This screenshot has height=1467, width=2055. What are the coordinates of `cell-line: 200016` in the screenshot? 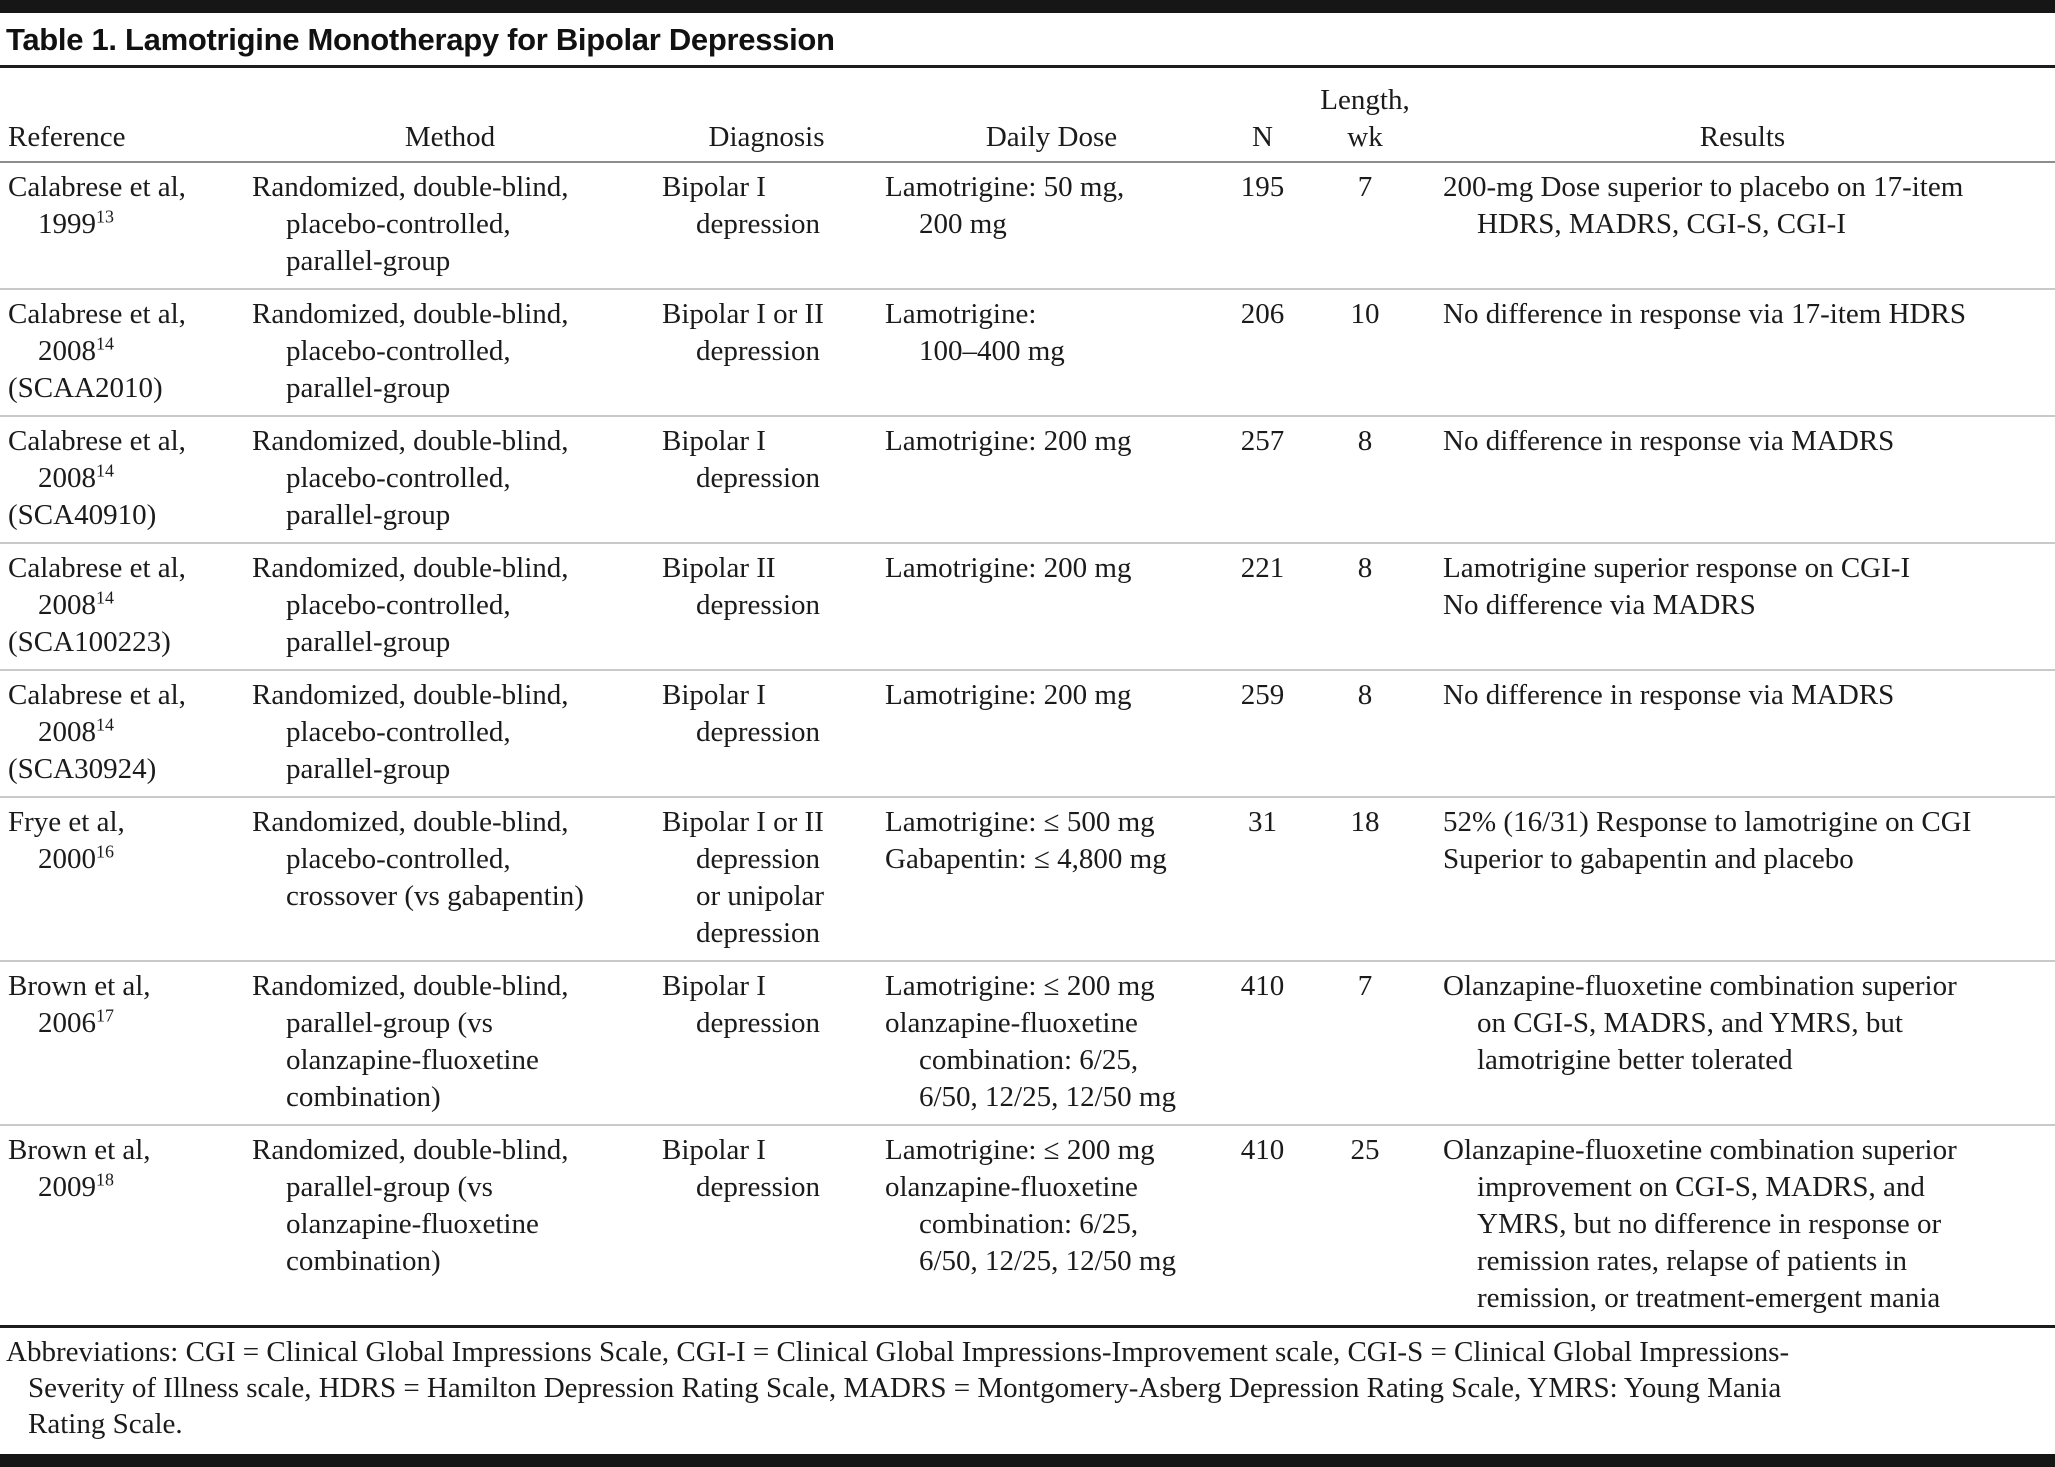 It's located at (76, 858).